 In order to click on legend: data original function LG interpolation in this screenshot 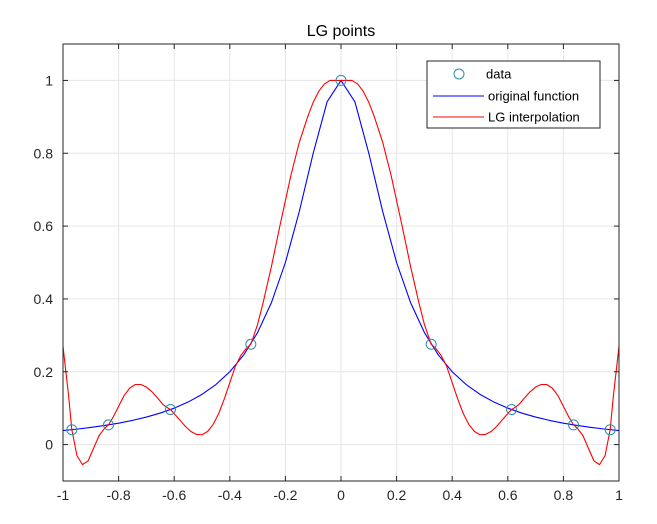, I will do `click(513, 94)`.